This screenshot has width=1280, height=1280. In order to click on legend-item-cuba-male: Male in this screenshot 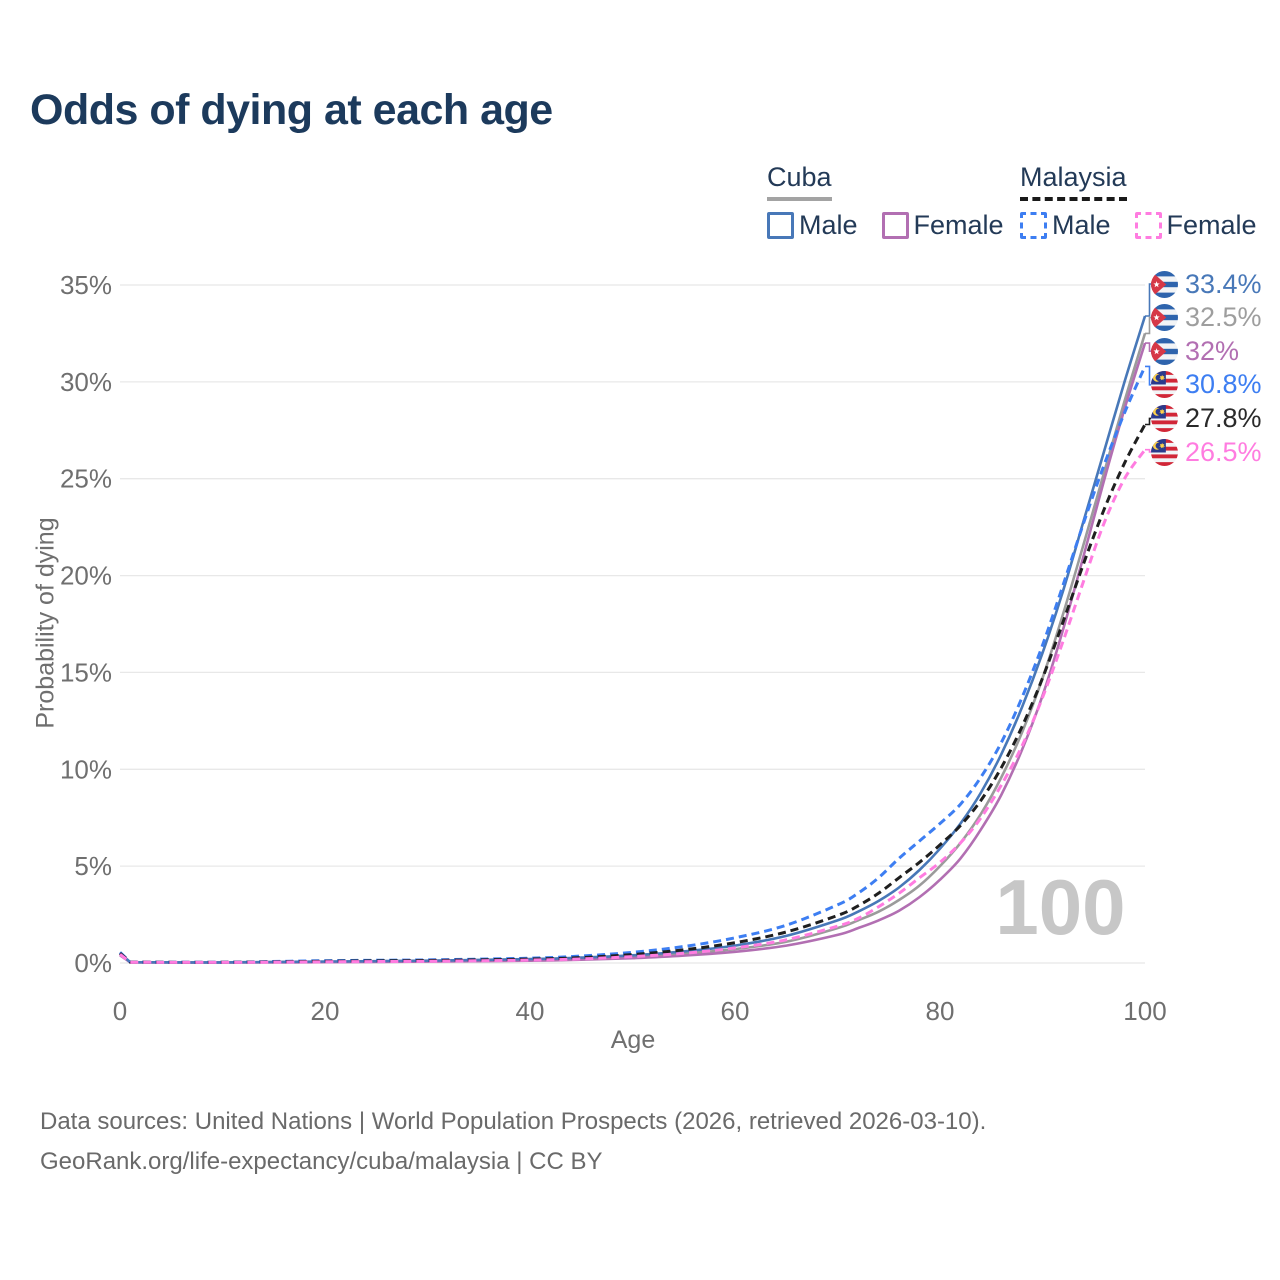, I will do `click(812, 225)`.